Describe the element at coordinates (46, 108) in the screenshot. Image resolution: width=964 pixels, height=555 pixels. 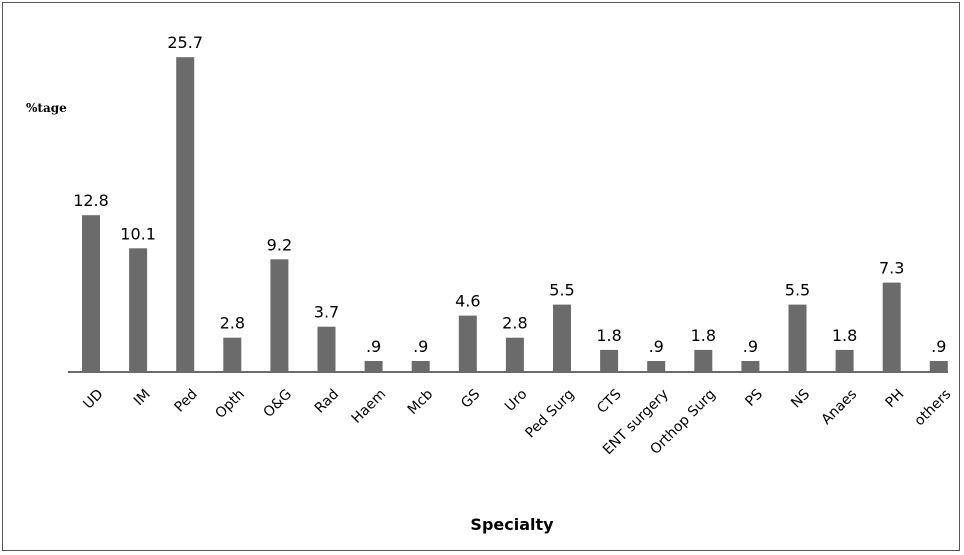
I see `y-axis-label: %tage` at that location.